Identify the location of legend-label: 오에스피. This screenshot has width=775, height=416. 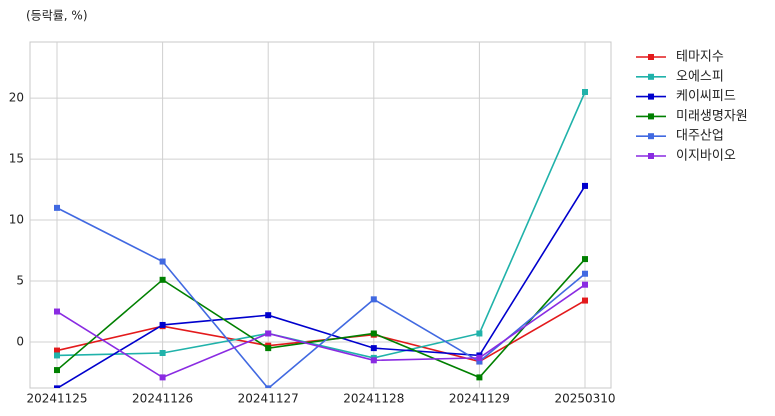
(700, 76).